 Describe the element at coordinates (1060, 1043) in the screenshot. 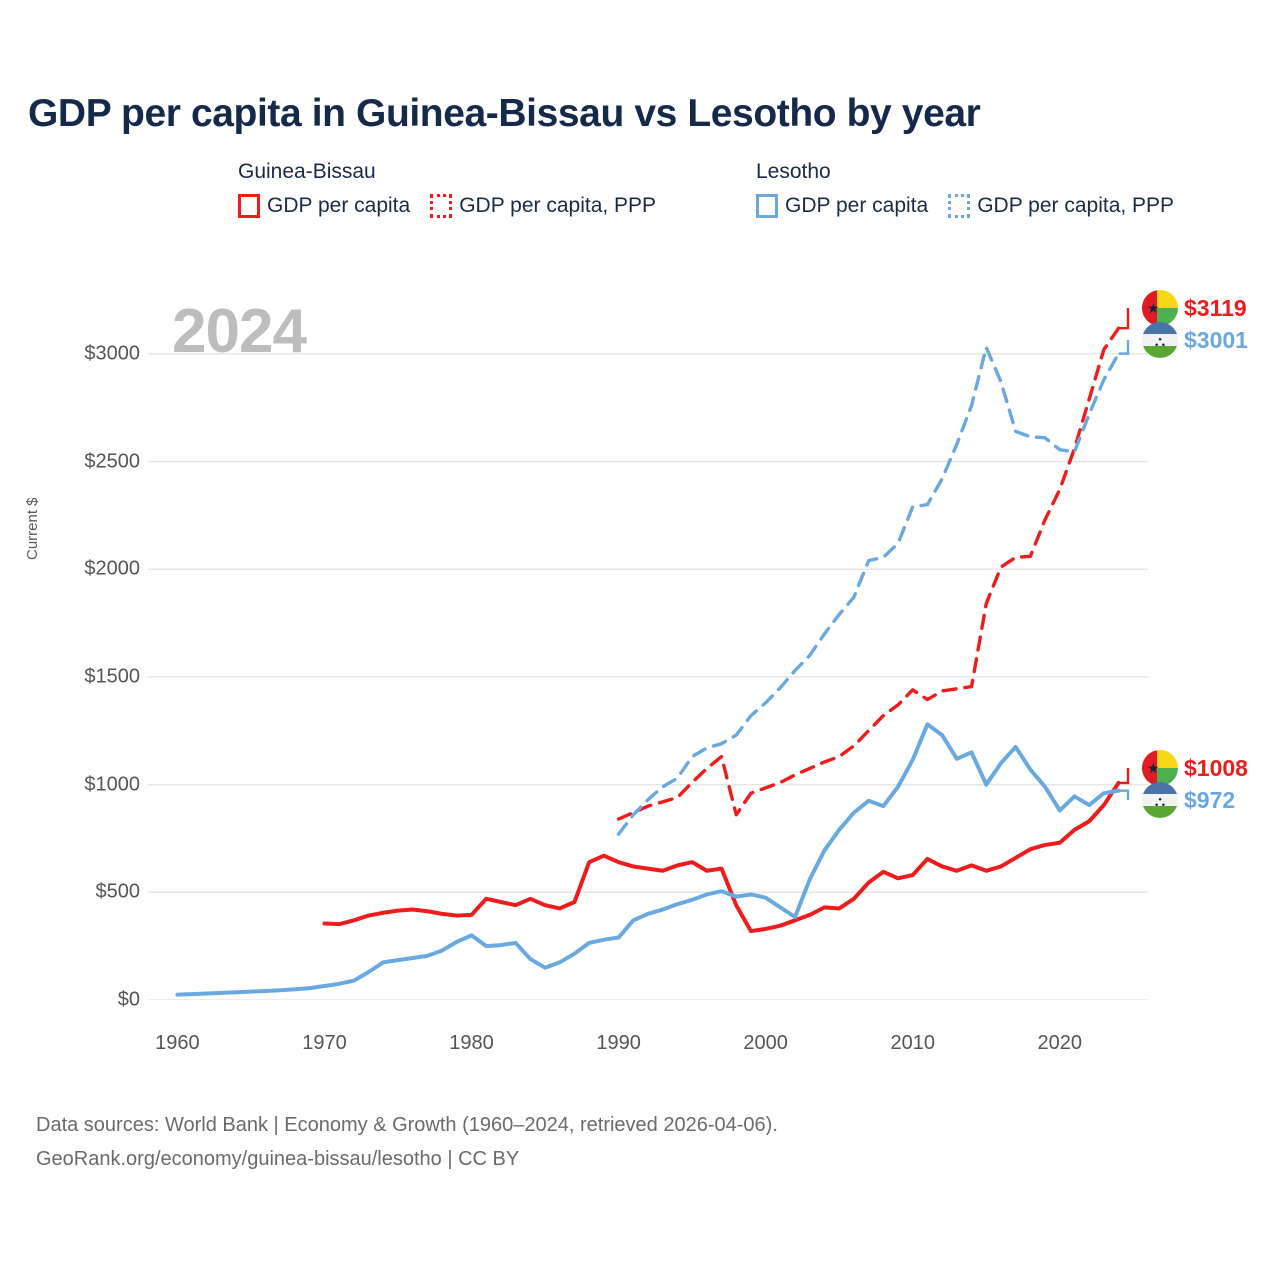

I see `x-axis-tick-label: 2020` at that location.